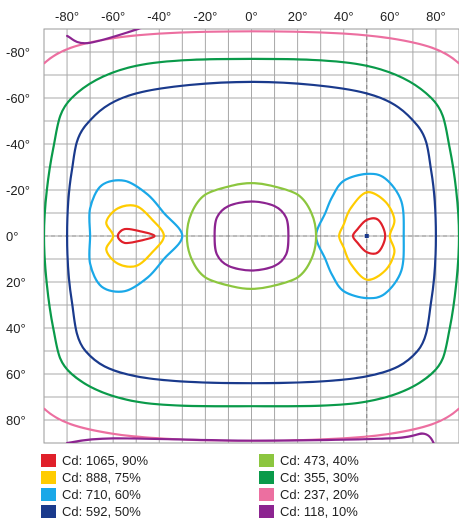 The width and height of the screenshot is (459, 529). I want to click on y-tick-label: -20°, so click(18, 190).